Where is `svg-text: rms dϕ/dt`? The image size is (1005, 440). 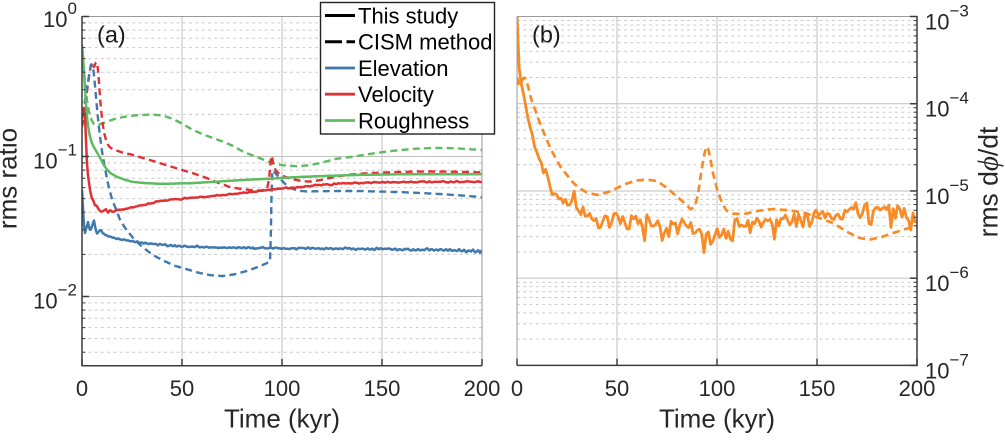
svg-text: rms dϕ/dt is located at coordinates (989, 181).